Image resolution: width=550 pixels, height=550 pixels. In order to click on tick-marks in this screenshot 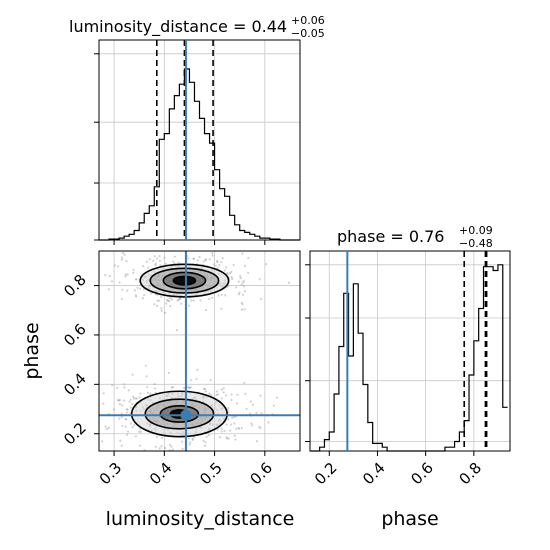, I will do `click(180, 370)`.